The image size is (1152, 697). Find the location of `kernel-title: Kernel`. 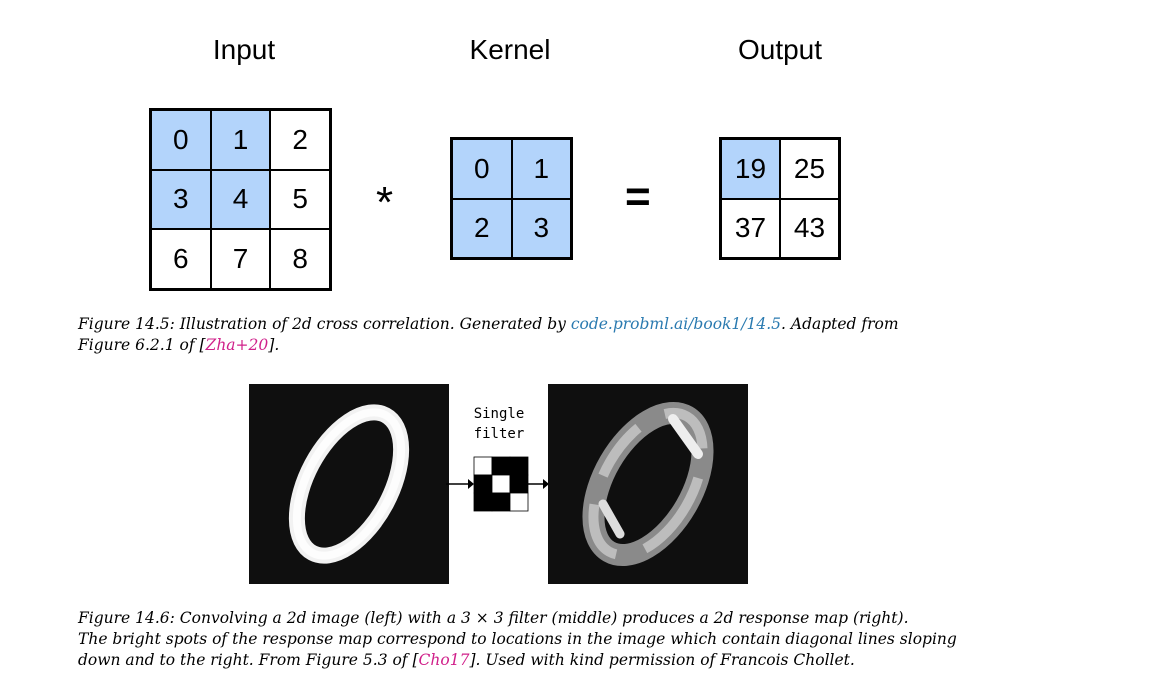

kernel-title: Kernel is located at coordinates (510, 49).